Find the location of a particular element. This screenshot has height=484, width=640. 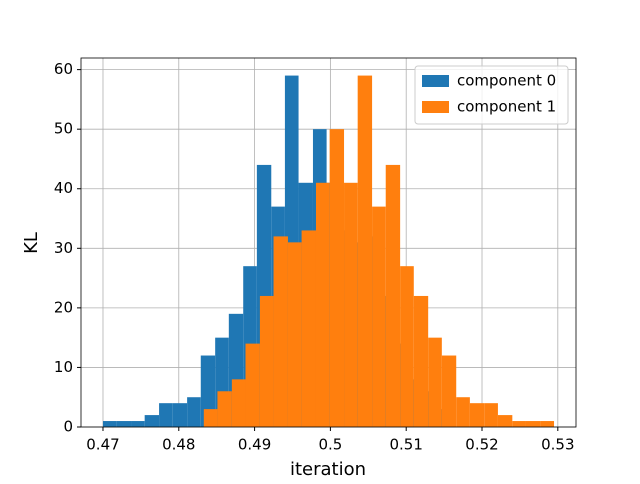

y-tick-label: 30 is located at coordinates (63, 248).